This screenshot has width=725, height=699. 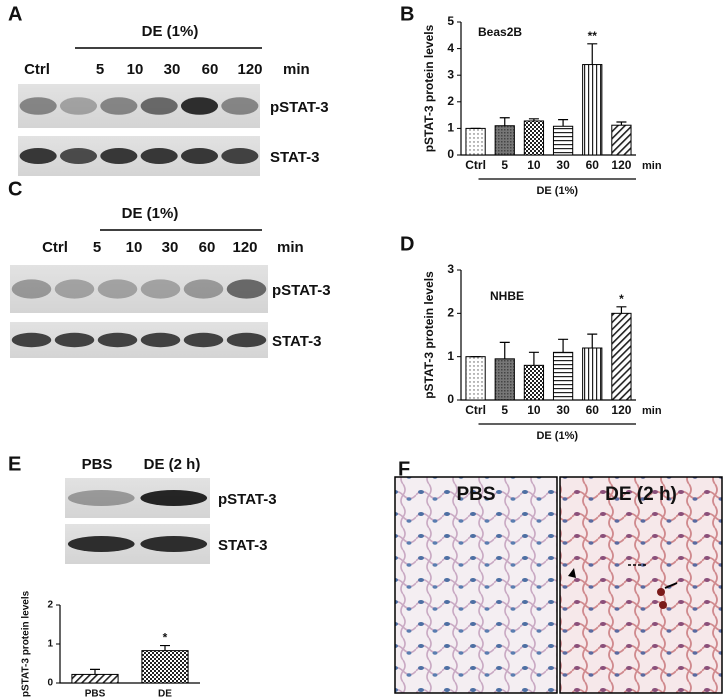 What do you see at coordinates (95, 694) in the screenshot?
I see `x-tick-label: PBS` at bounding box center [95, 694].